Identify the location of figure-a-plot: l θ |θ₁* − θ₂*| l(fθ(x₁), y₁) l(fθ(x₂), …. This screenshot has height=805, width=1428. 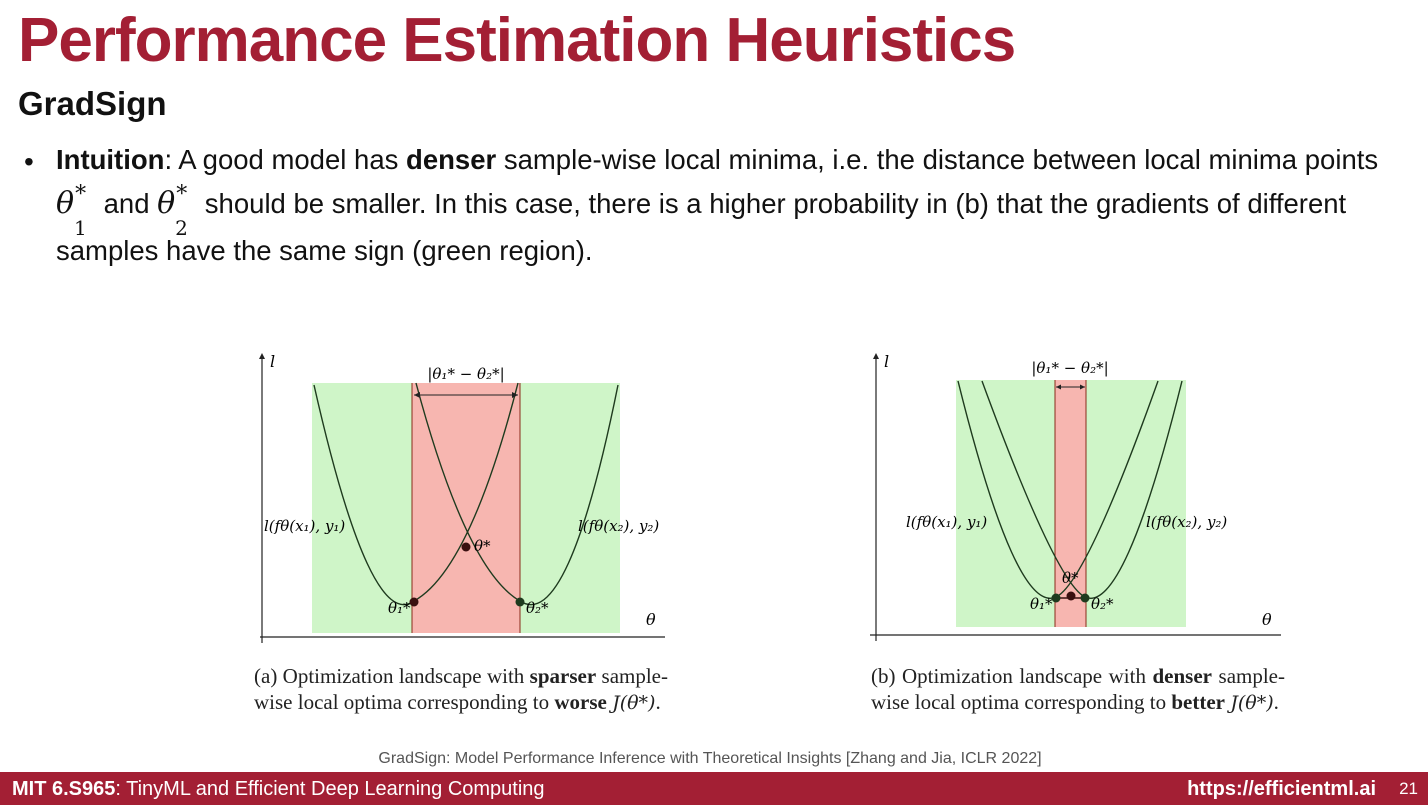
(462, 497).